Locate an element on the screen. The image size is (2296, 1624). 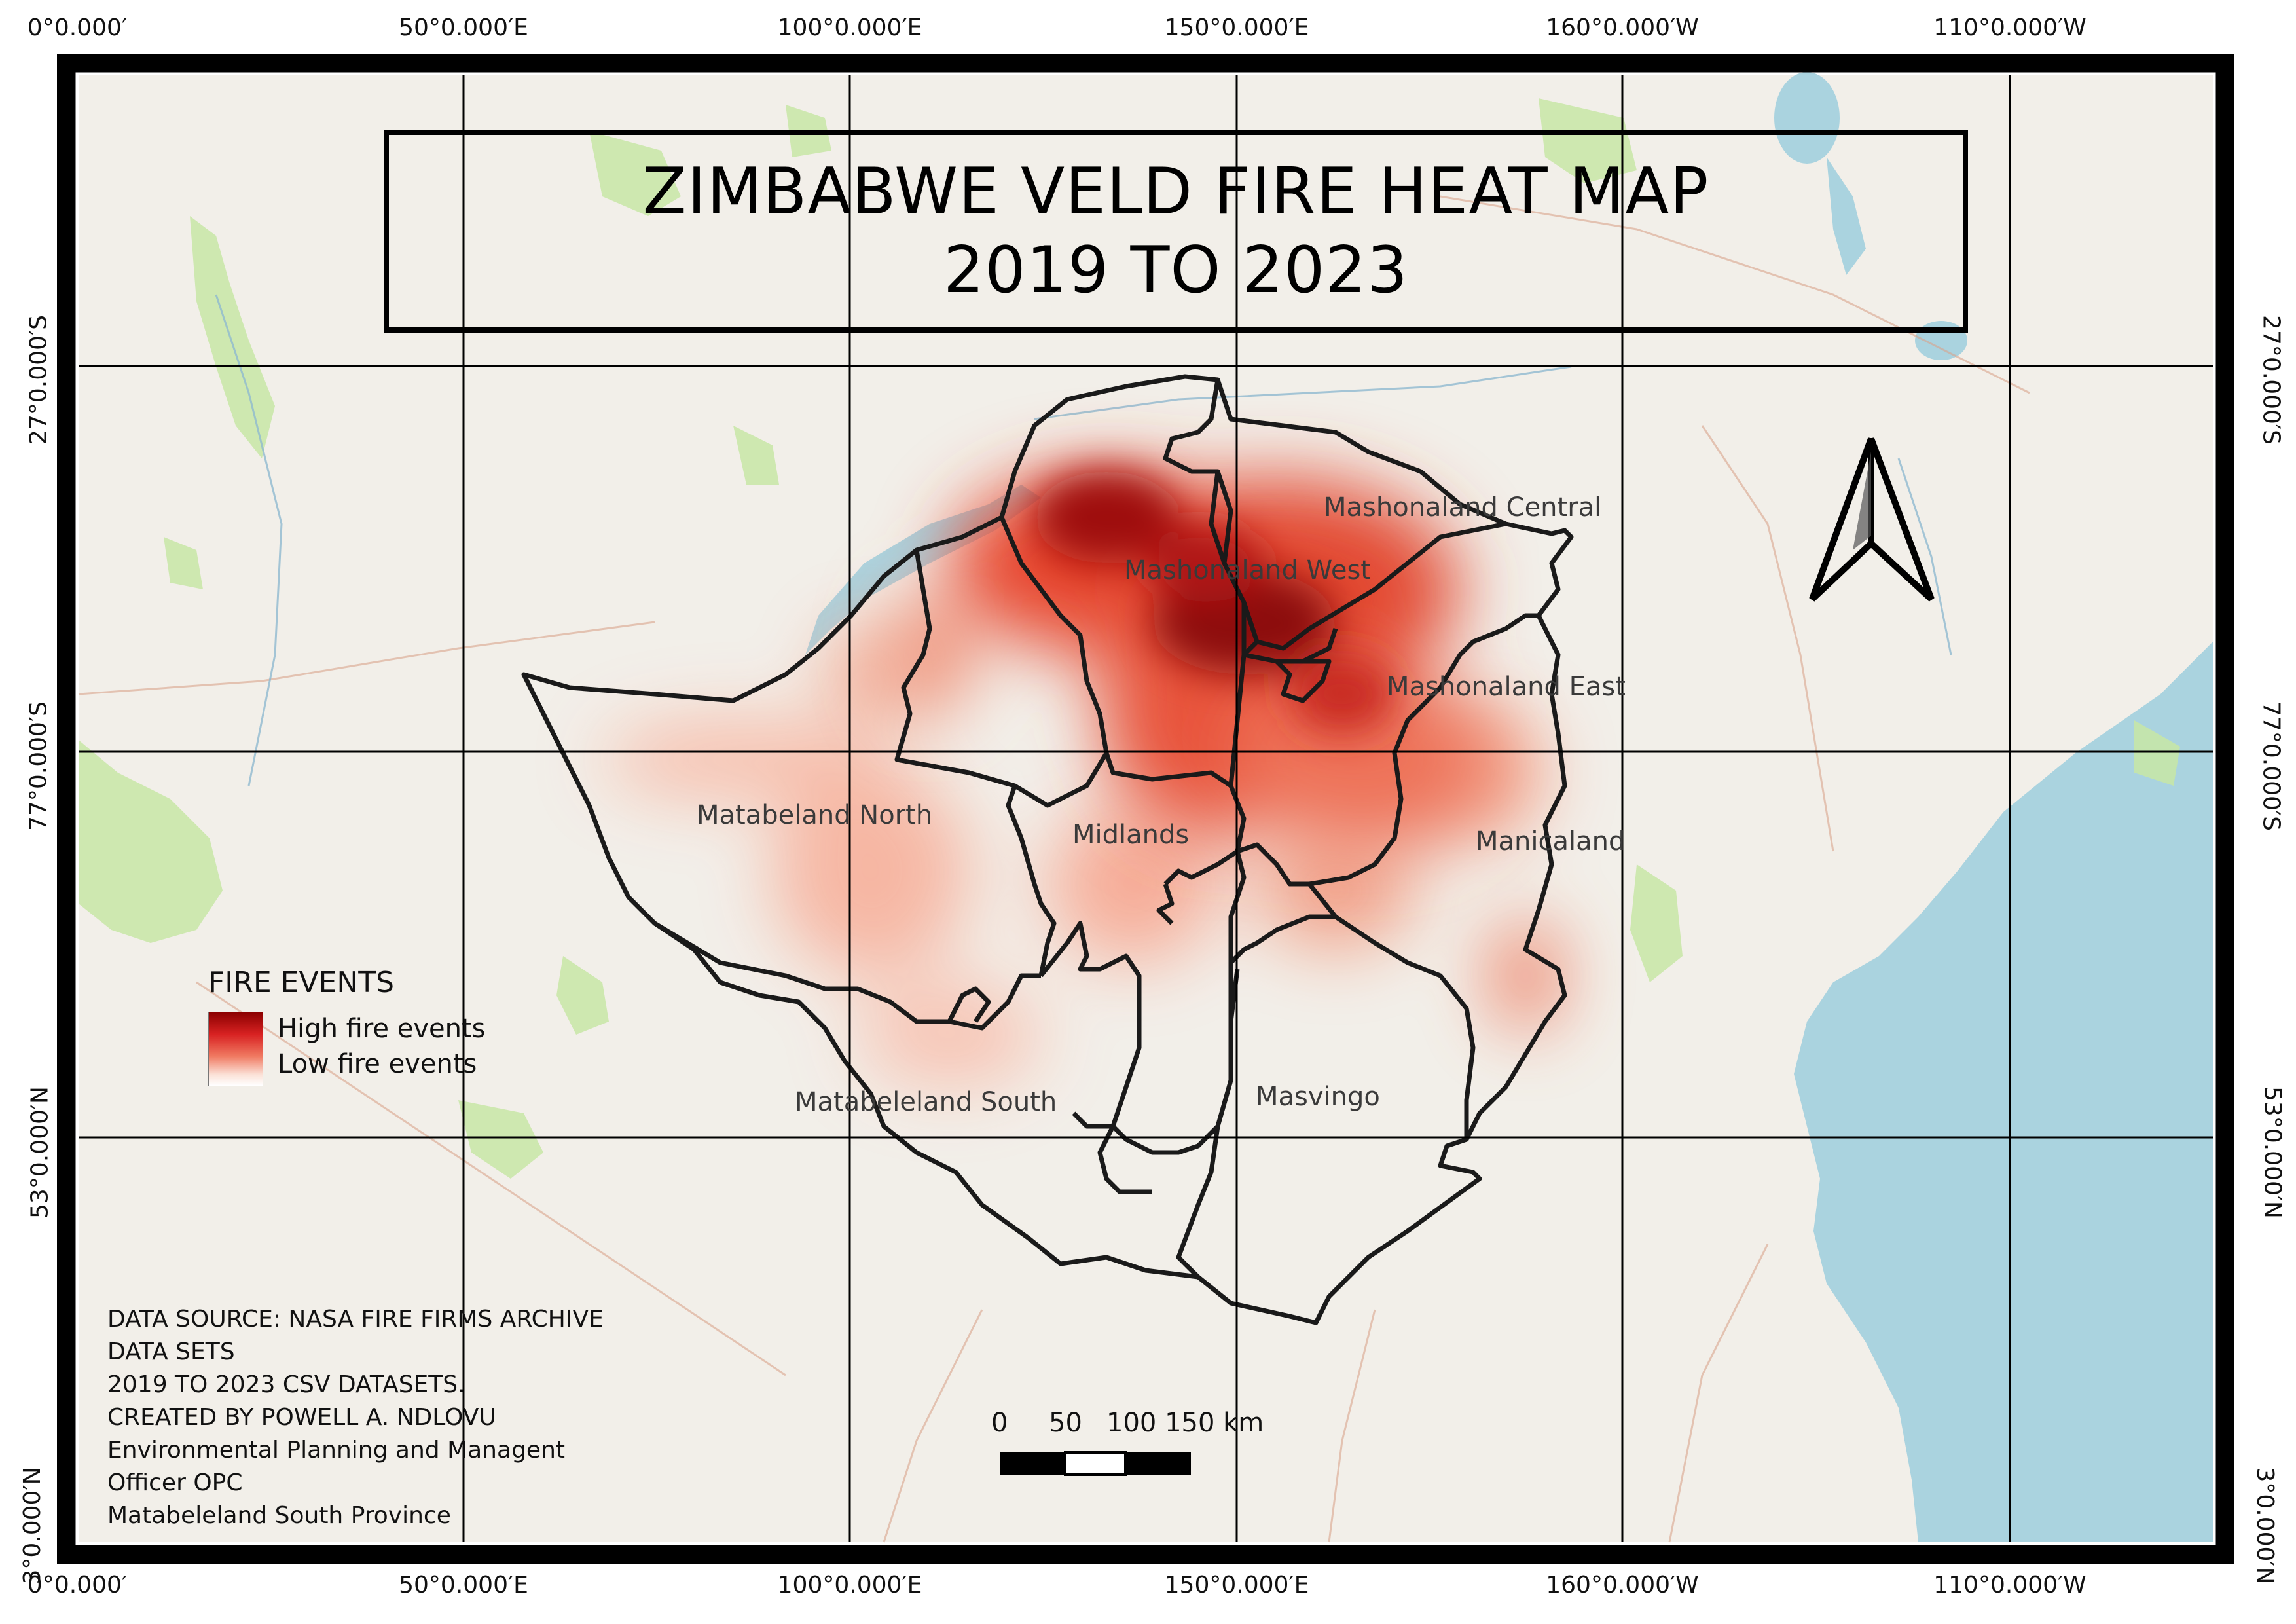
province-label-matabeland-north: Matabeland North is located at coordinates (815, 815).